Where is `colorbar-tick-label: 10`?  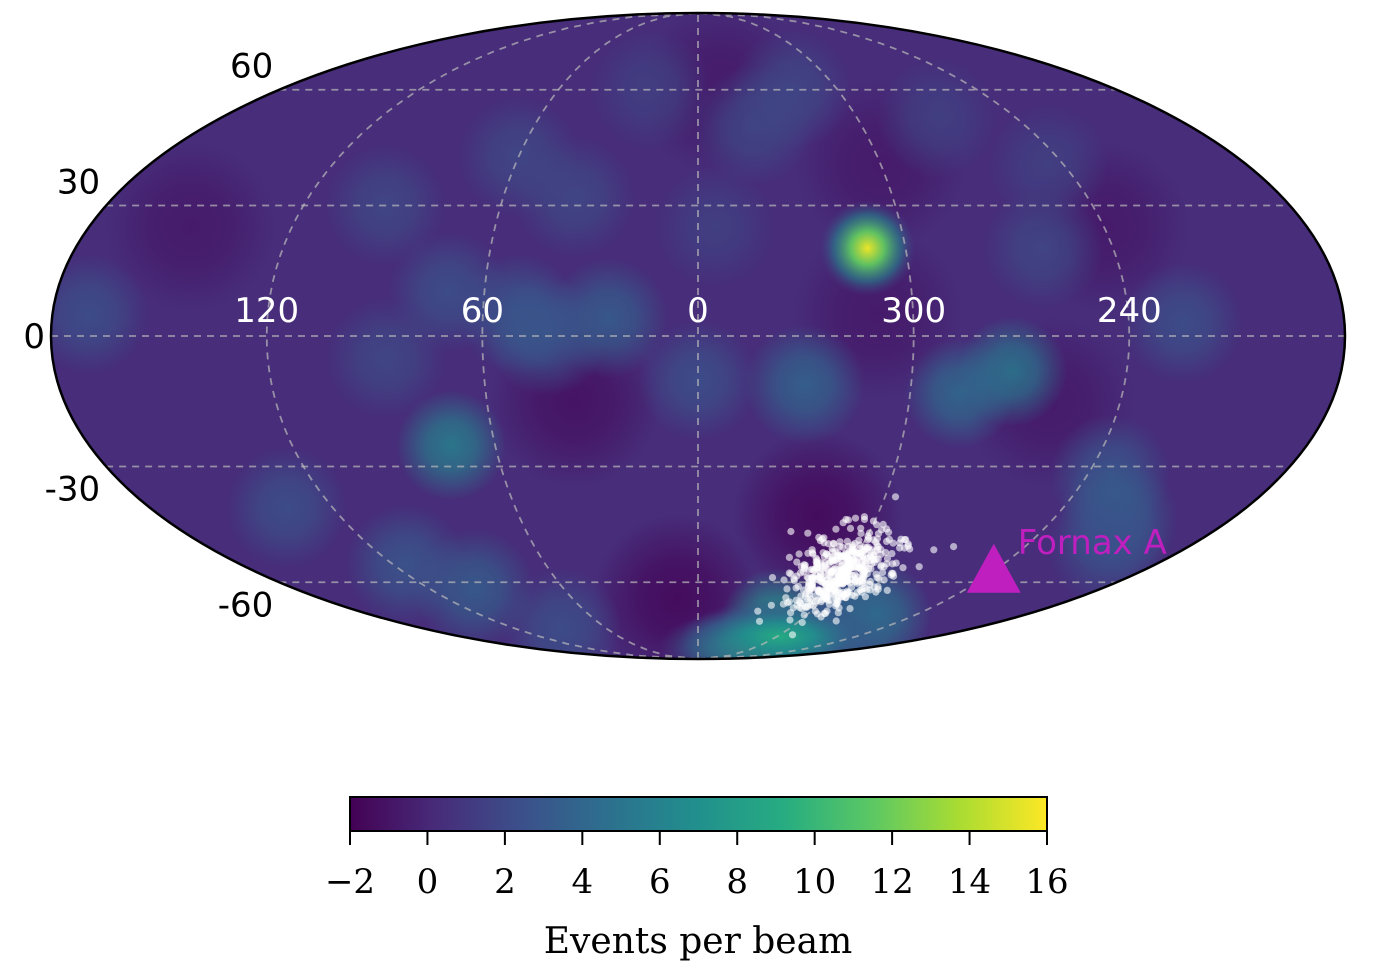
colorbar-tick-label: 10 is located at coordinates (814, 882).